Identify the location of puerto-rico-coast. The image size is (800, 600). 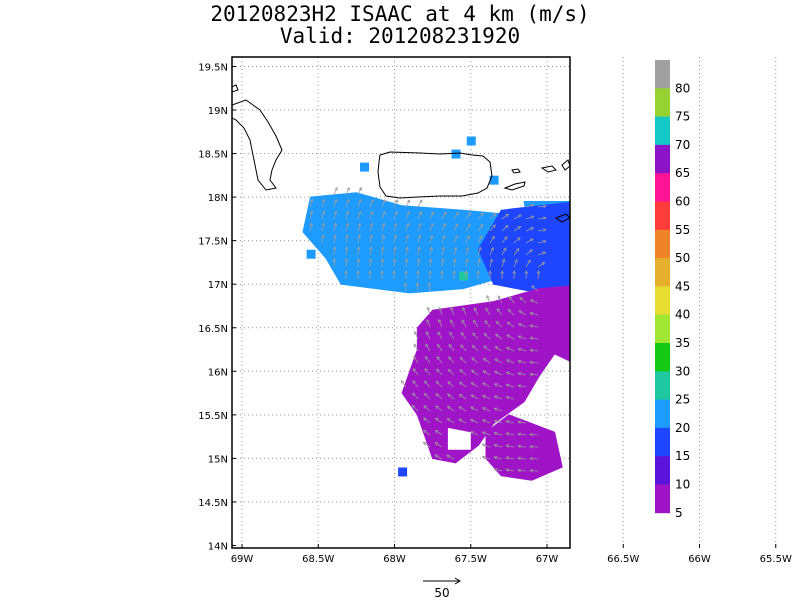
(435, 175).